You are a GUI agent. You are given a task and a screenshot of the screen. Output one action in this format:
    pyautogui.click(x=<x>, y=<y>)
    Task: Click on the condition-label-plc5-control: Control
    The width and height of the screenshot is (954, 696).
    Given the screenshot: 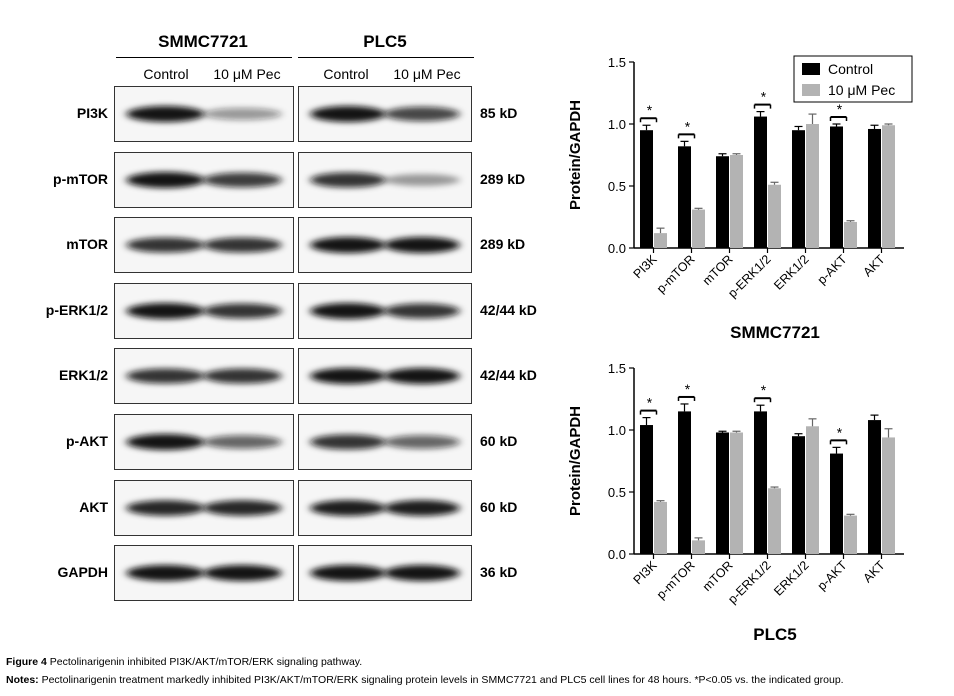 What is the action you would take?
    pyautogui.click(x=346, y=74)
    